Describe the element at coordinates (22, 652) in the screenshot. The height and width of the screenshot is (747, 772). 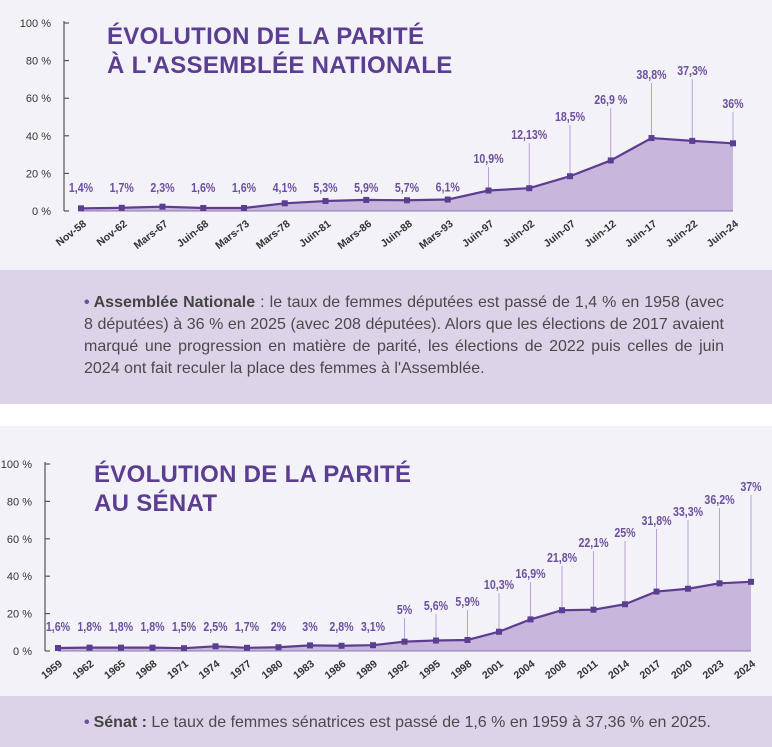
I see `senat-y-tick-label: 0 %` at that location.